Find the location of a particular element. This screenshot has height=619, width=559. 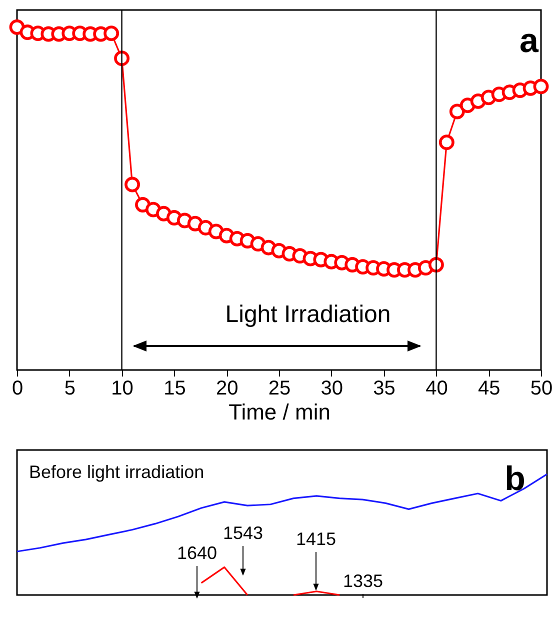

x-tick-label: 0 is located at coordinates (18, 389).